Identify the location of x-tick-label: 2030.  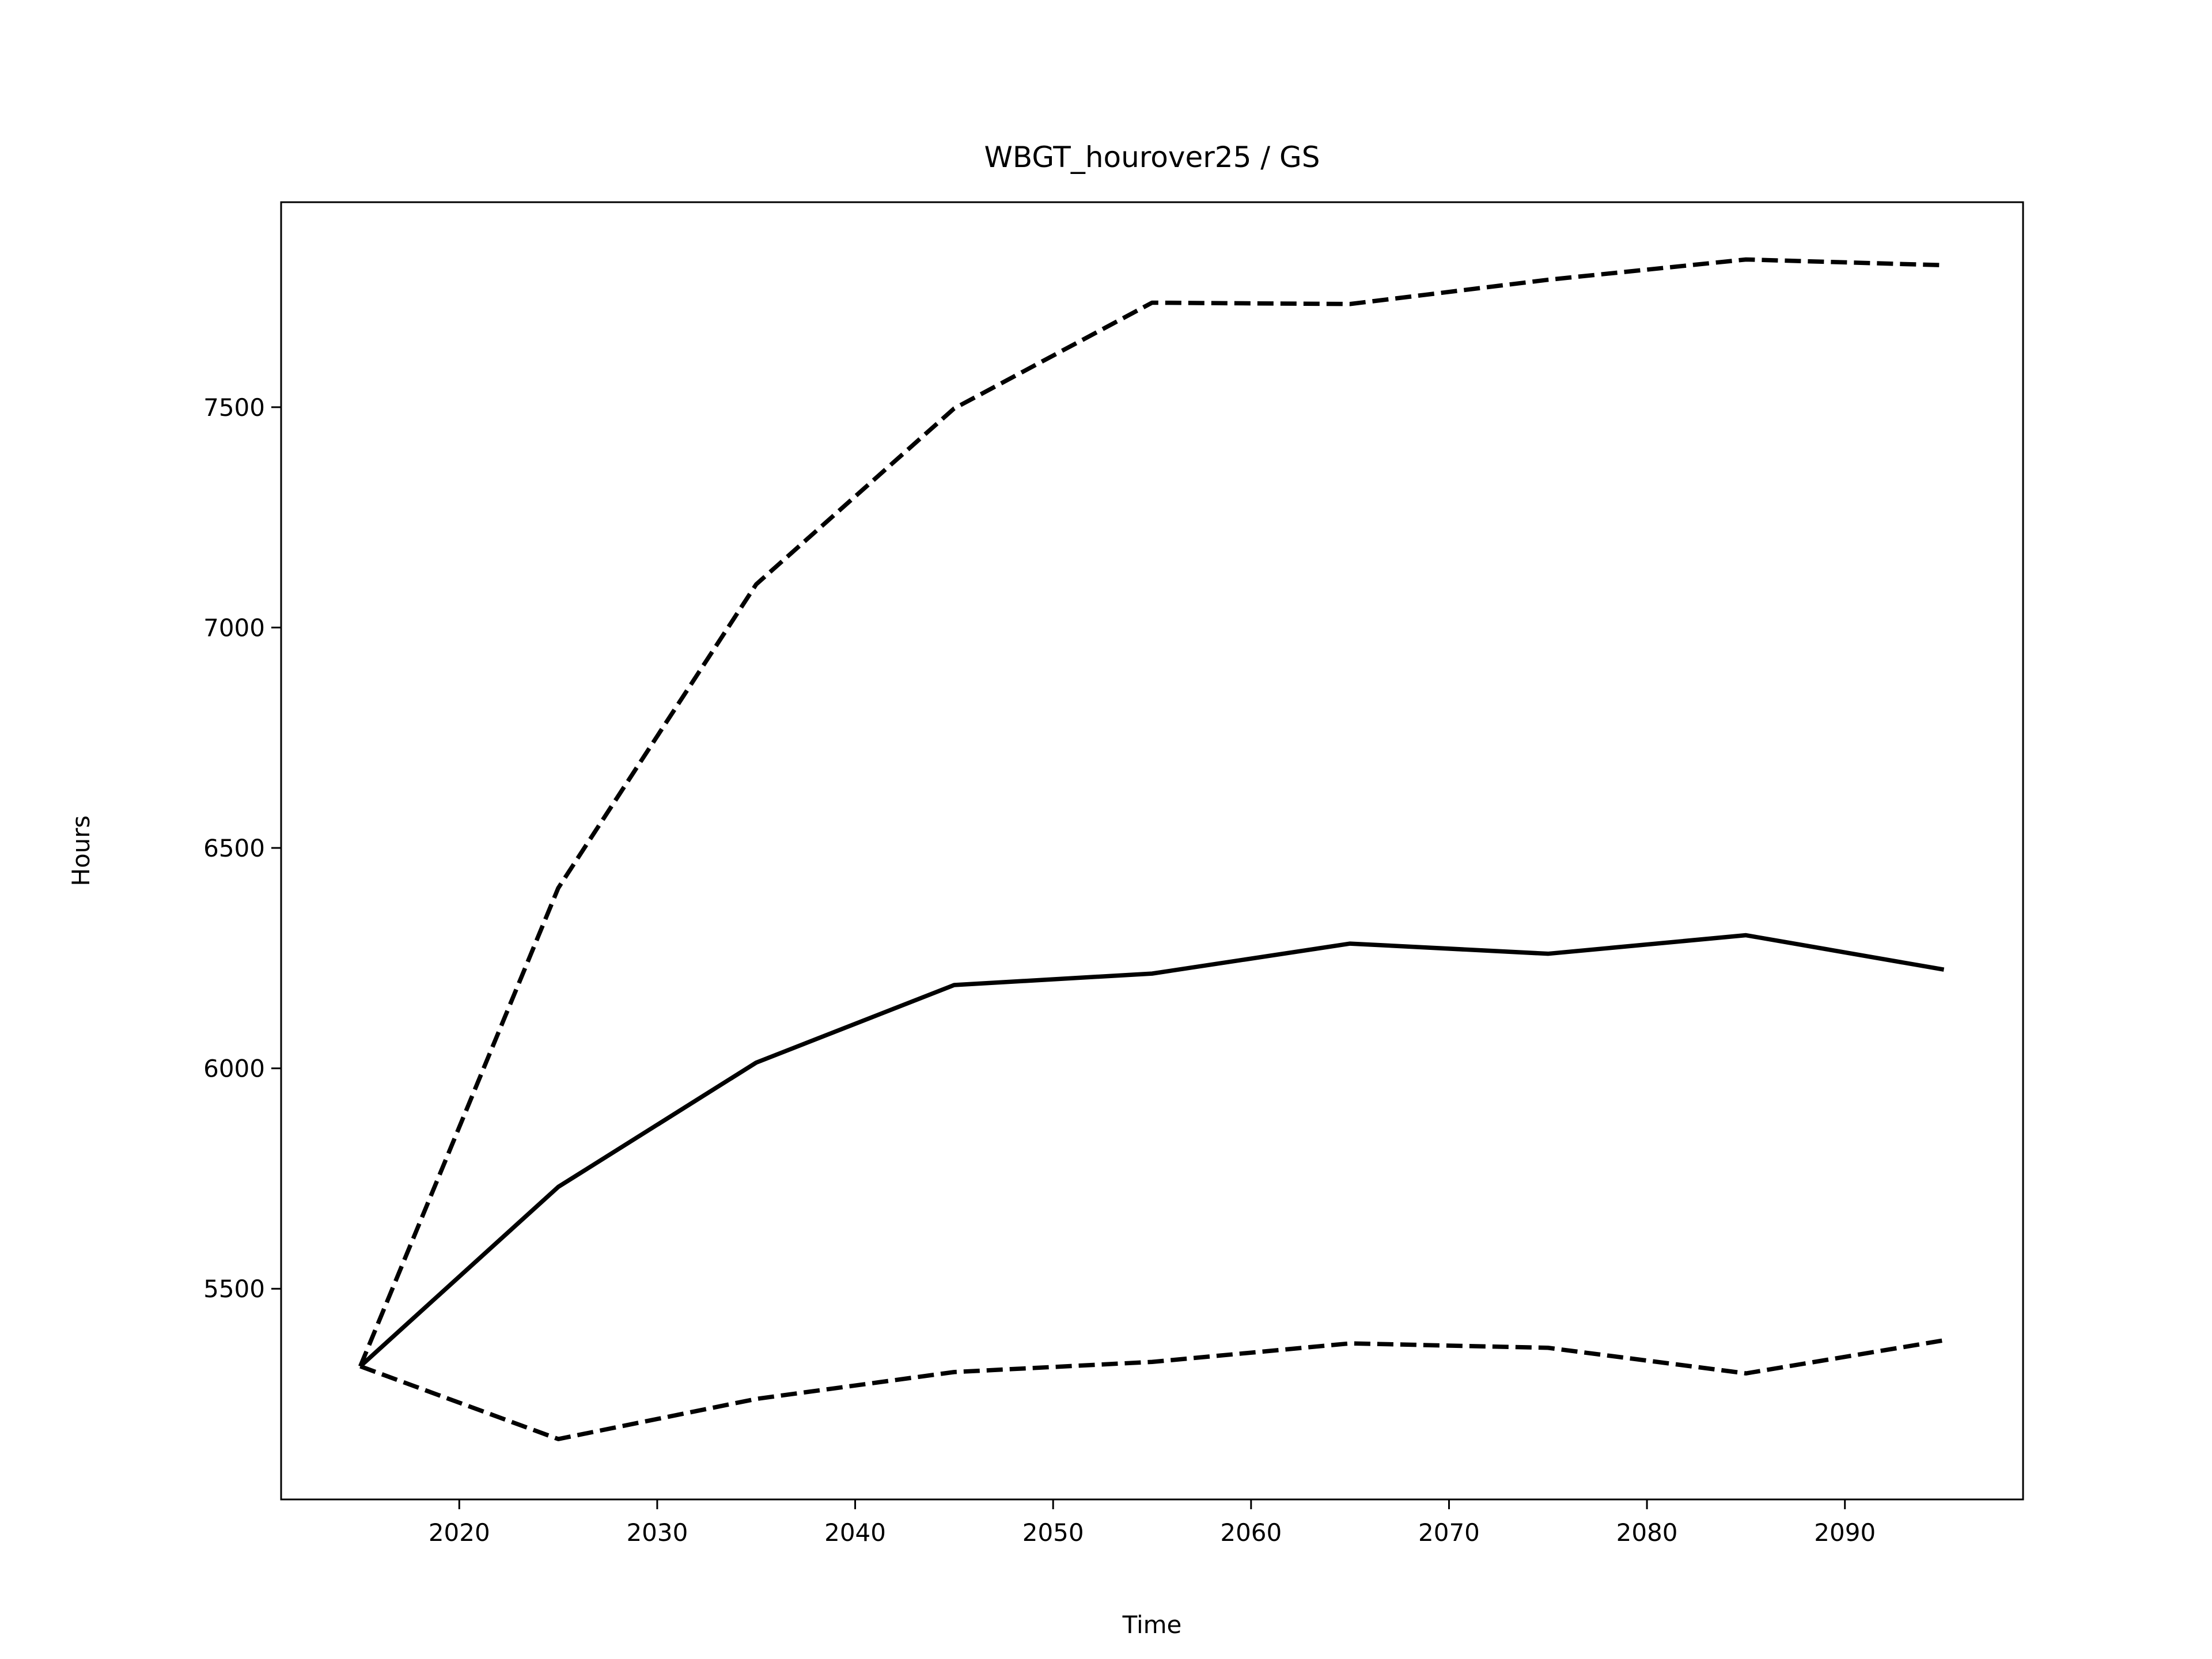
(657, 1532).